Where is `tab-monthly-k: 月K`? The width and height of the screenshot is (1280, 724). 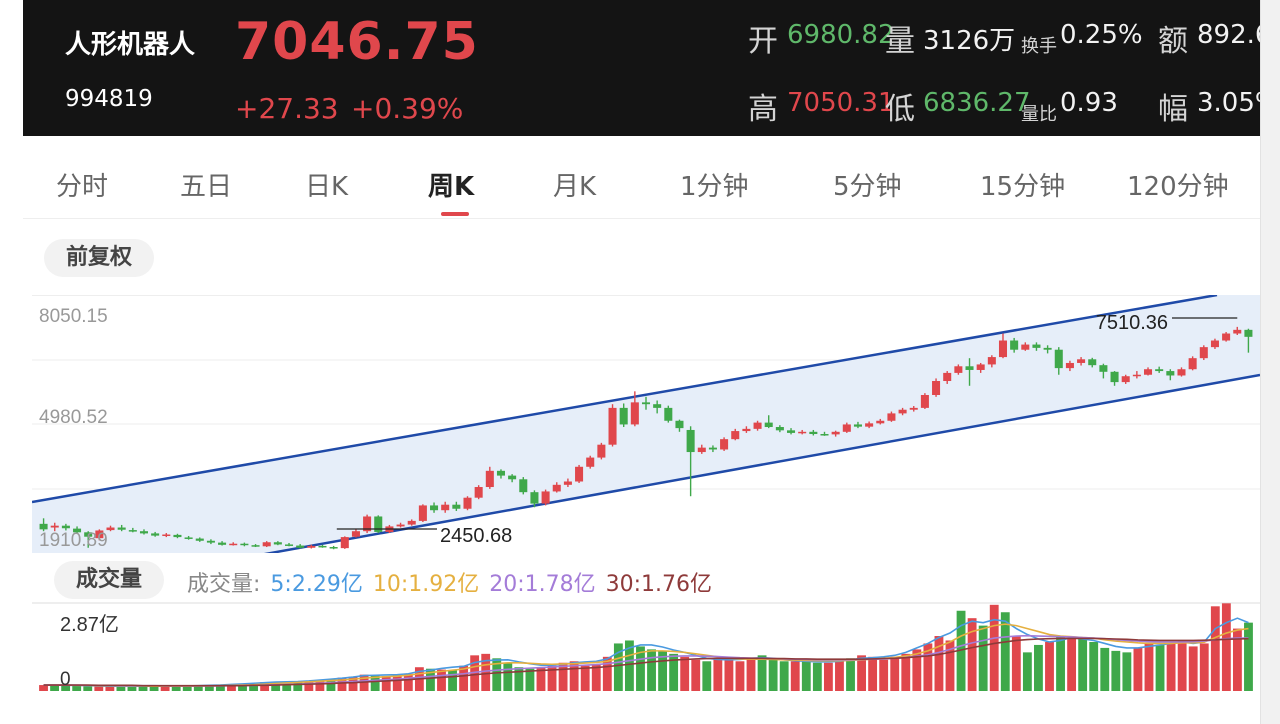
tab-monthly-k: 月K is located at coordinates (575, 187).